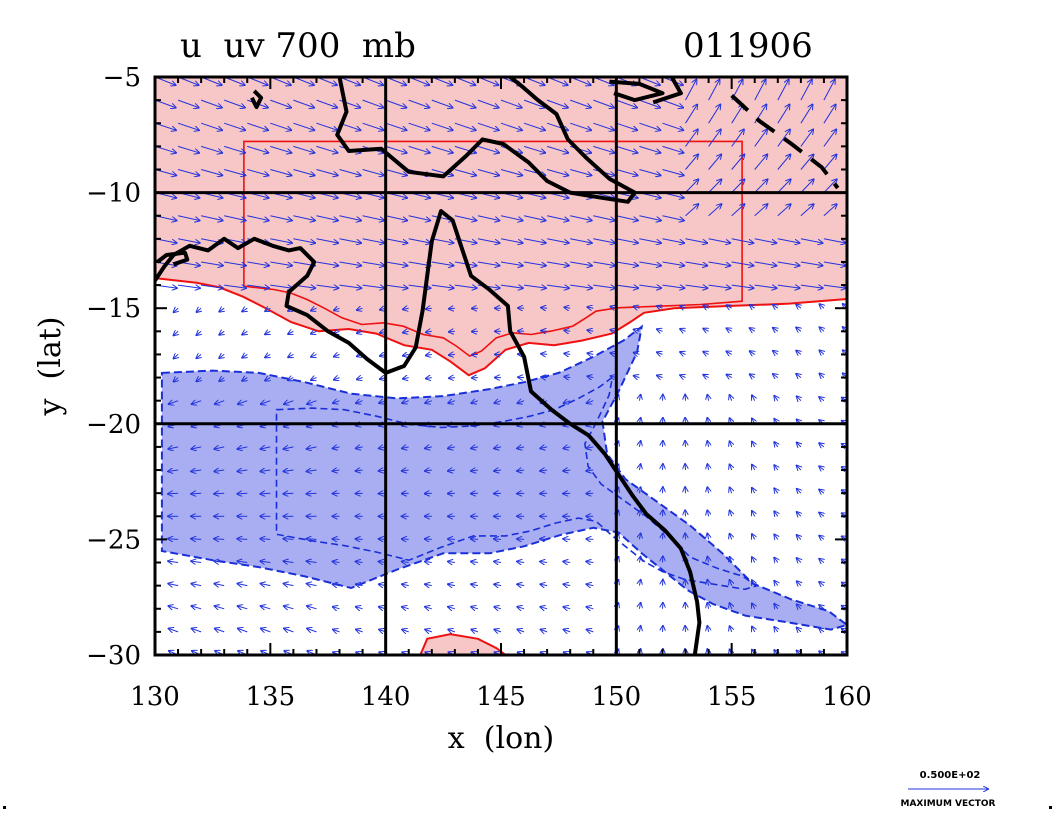  I want to click on y-tick-label: −10, so click(113, 194).